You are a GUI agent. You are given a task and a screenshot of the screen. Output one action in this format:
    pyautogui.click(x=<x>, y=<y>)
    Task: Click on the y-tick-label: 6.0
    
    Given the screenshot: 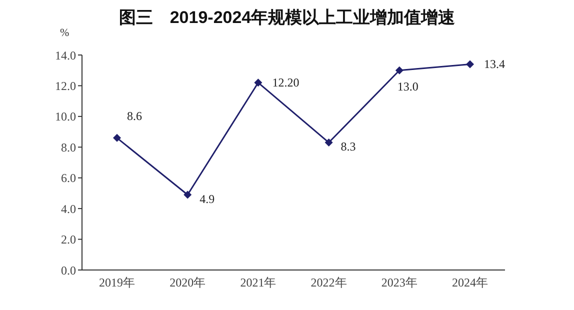 What is the action you would take?
    pyautogui.click(x=68, y=178)
    